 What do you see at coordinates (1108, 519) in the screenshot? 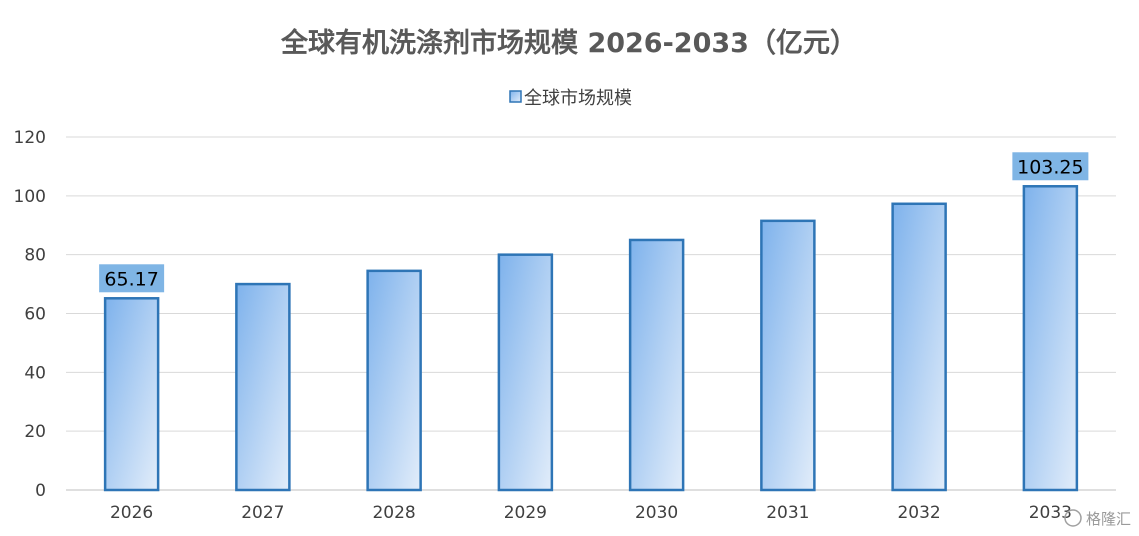
I see `watermark-text: 格隆汇` at bounding box center [1108, 519].